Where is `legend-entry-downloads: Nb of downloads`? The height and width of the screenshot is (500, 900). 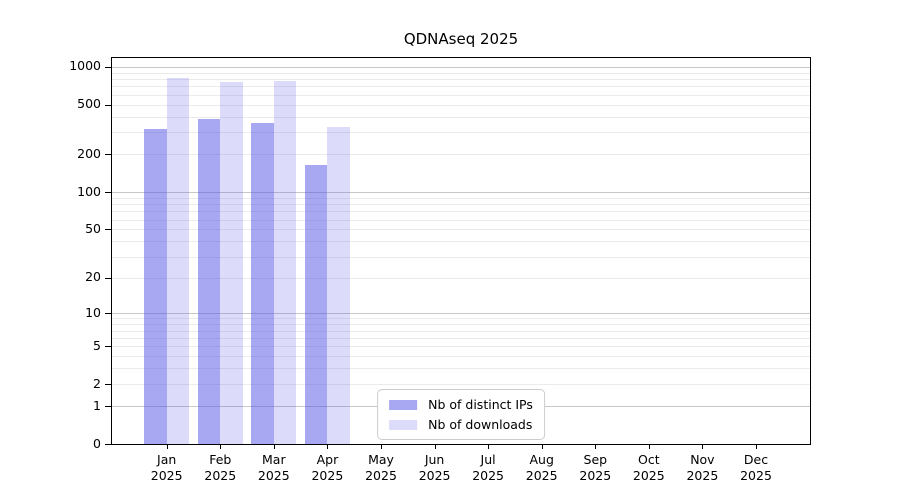
legend-entry-downloads: Nb of downloads is located at coordinates (461, 424).